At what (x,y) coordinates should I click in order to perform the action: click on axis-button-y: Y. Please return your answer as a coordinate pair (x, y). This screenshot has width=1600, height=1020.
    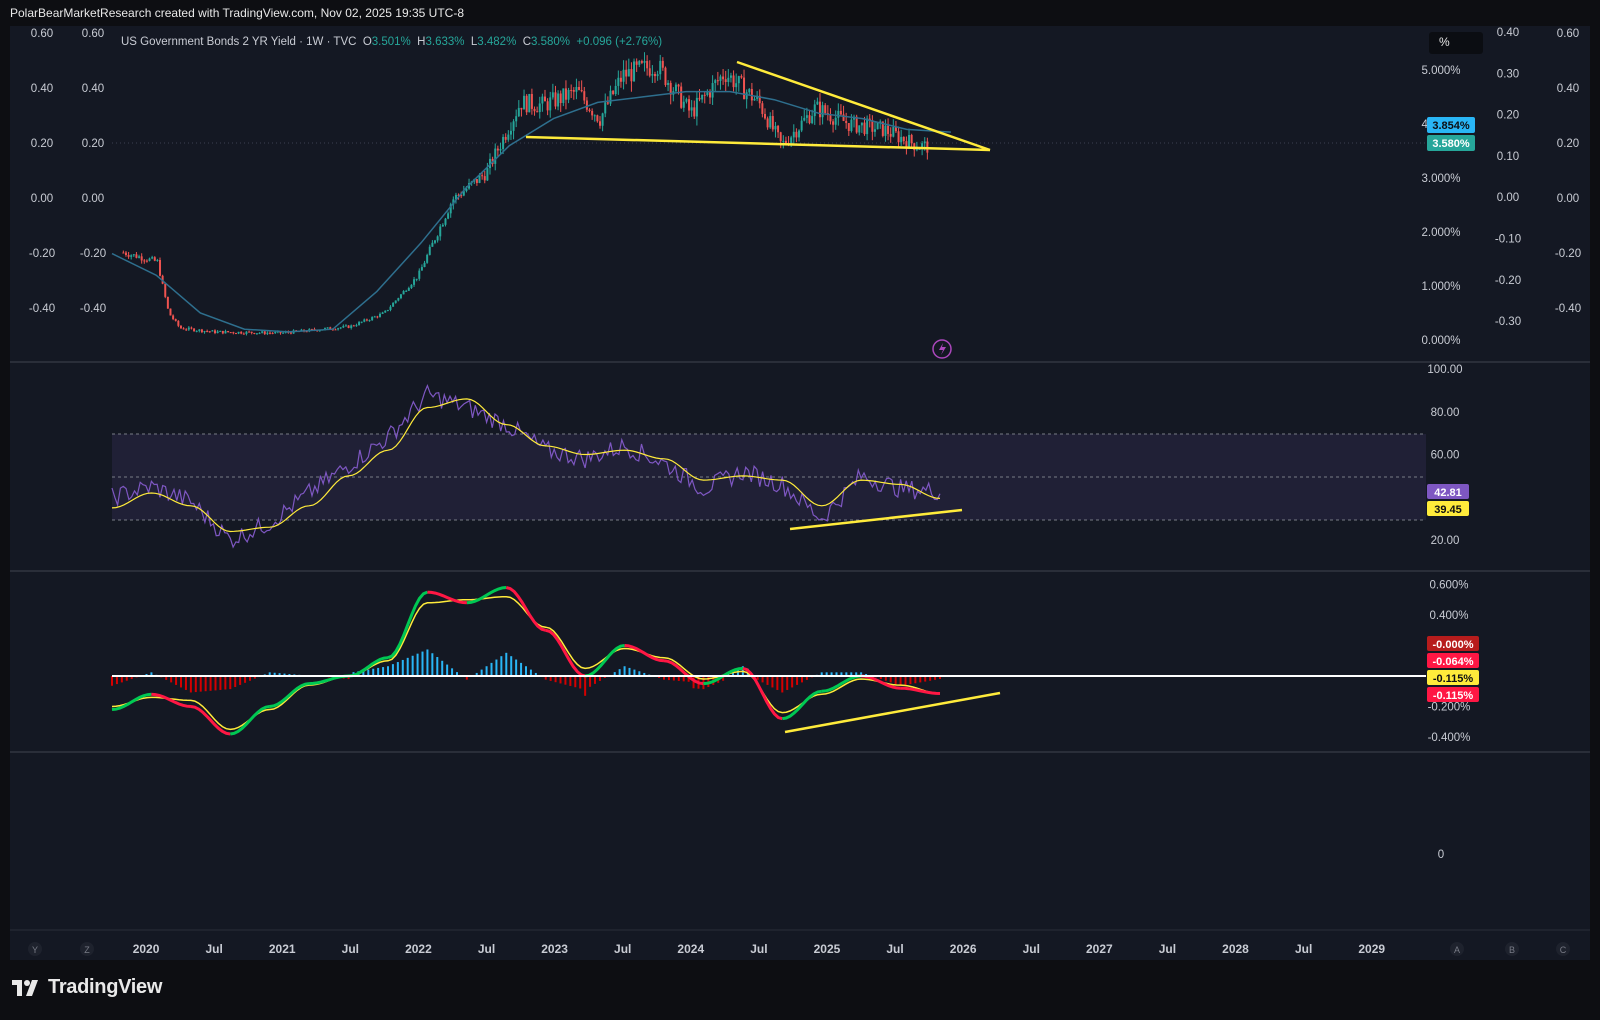
    Looking at the image, I should click on (35, 949).